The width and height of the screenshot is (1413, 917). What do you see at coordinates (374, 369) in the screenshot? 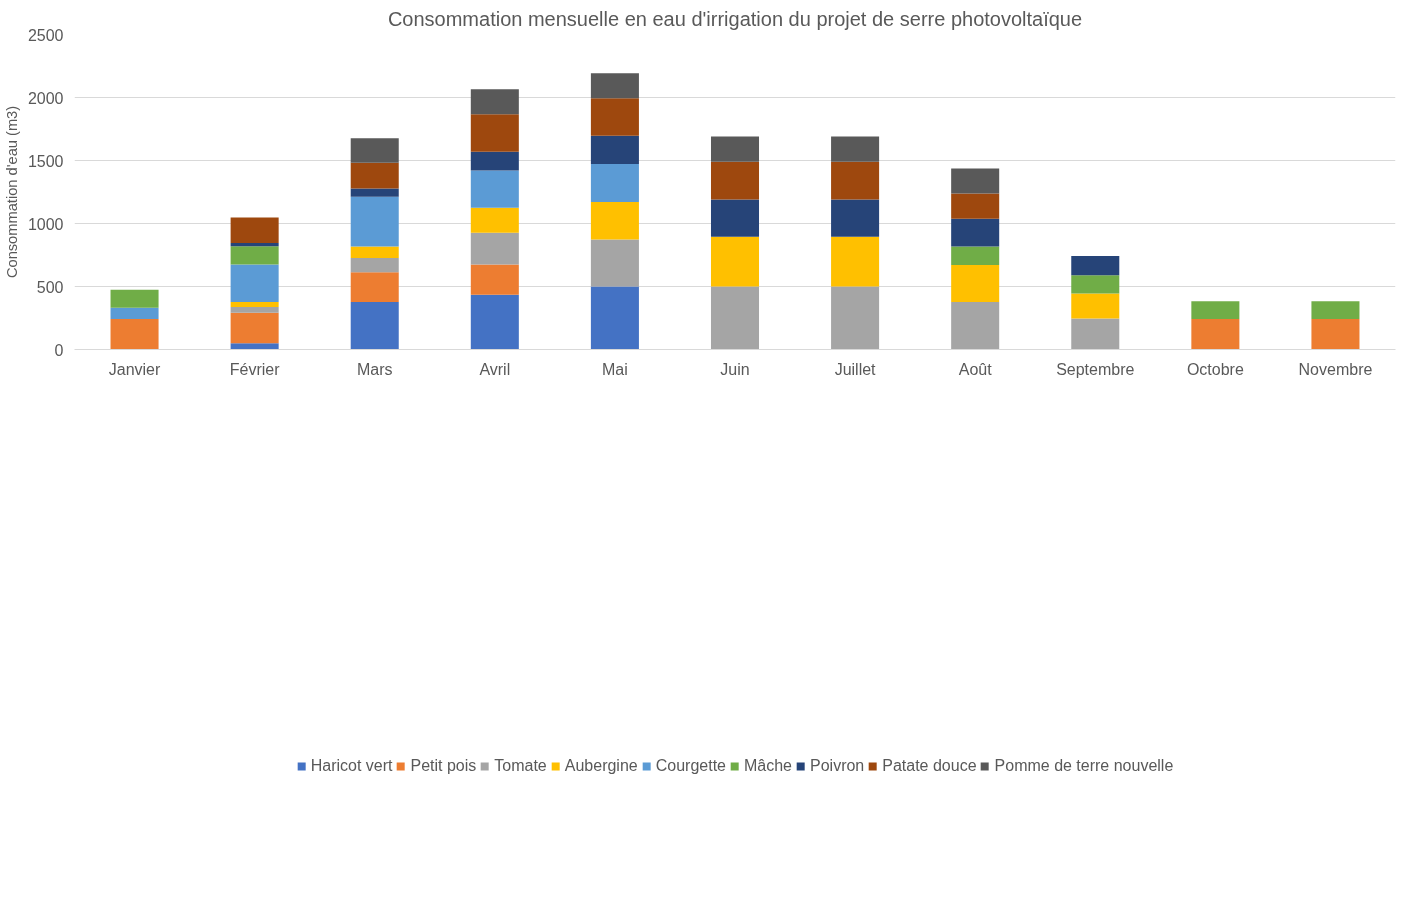
I see `x-tick-label: Mars` at bounding box center [374, 369].